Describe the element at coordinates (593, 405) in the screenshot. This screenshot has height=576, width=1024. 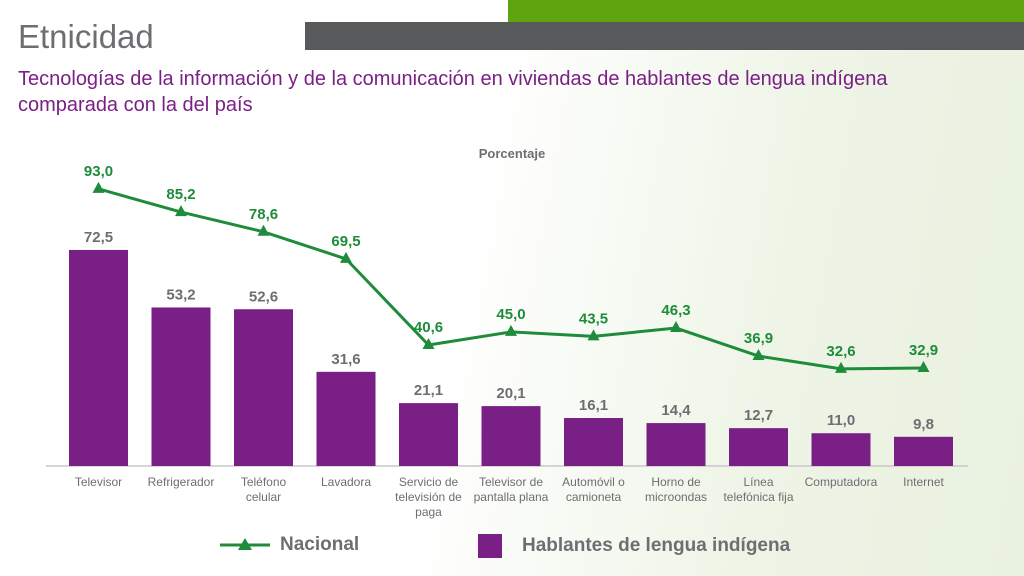
I see `bar-value-label: 16,1` at that location.